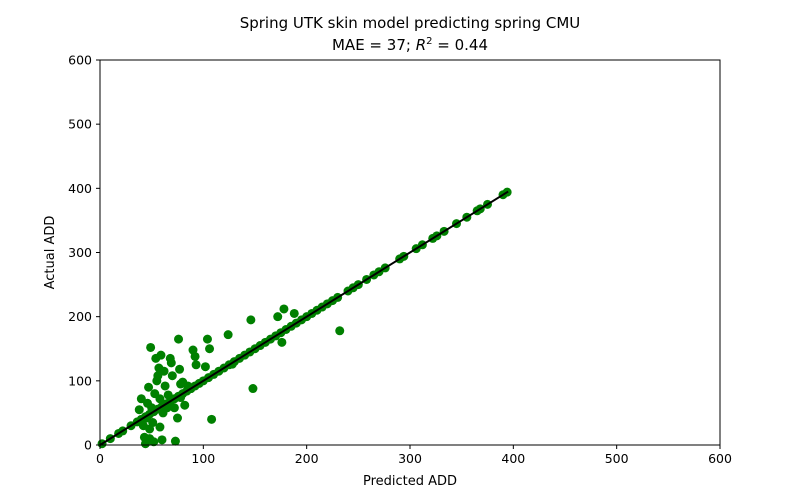 The width and height of the screenshot is (800, 500). Describe the element at coordinates (421, 45) in the screenshot. I see `chart-title-r: R` at that location.